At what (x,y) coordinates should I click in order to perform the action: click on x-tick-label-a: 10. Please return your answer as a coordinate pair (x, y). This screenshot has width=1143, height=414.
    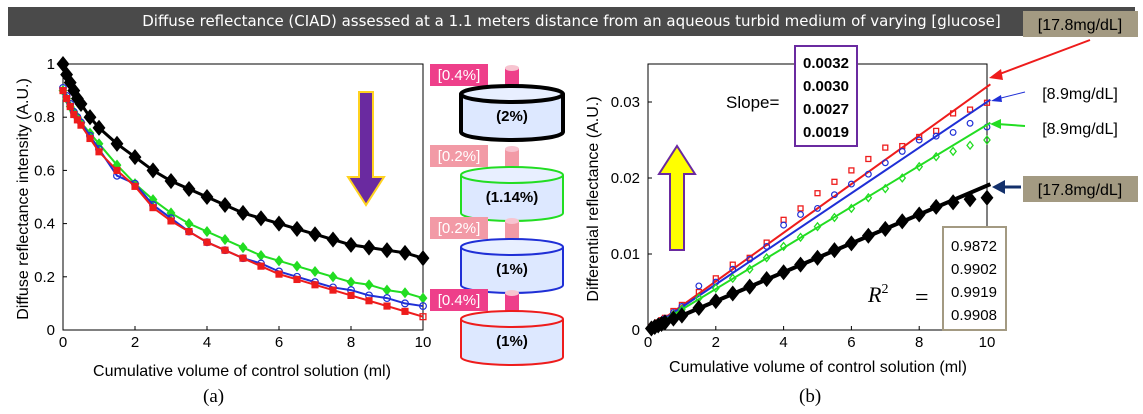
    Looking at the image, I should click on (423, 342).